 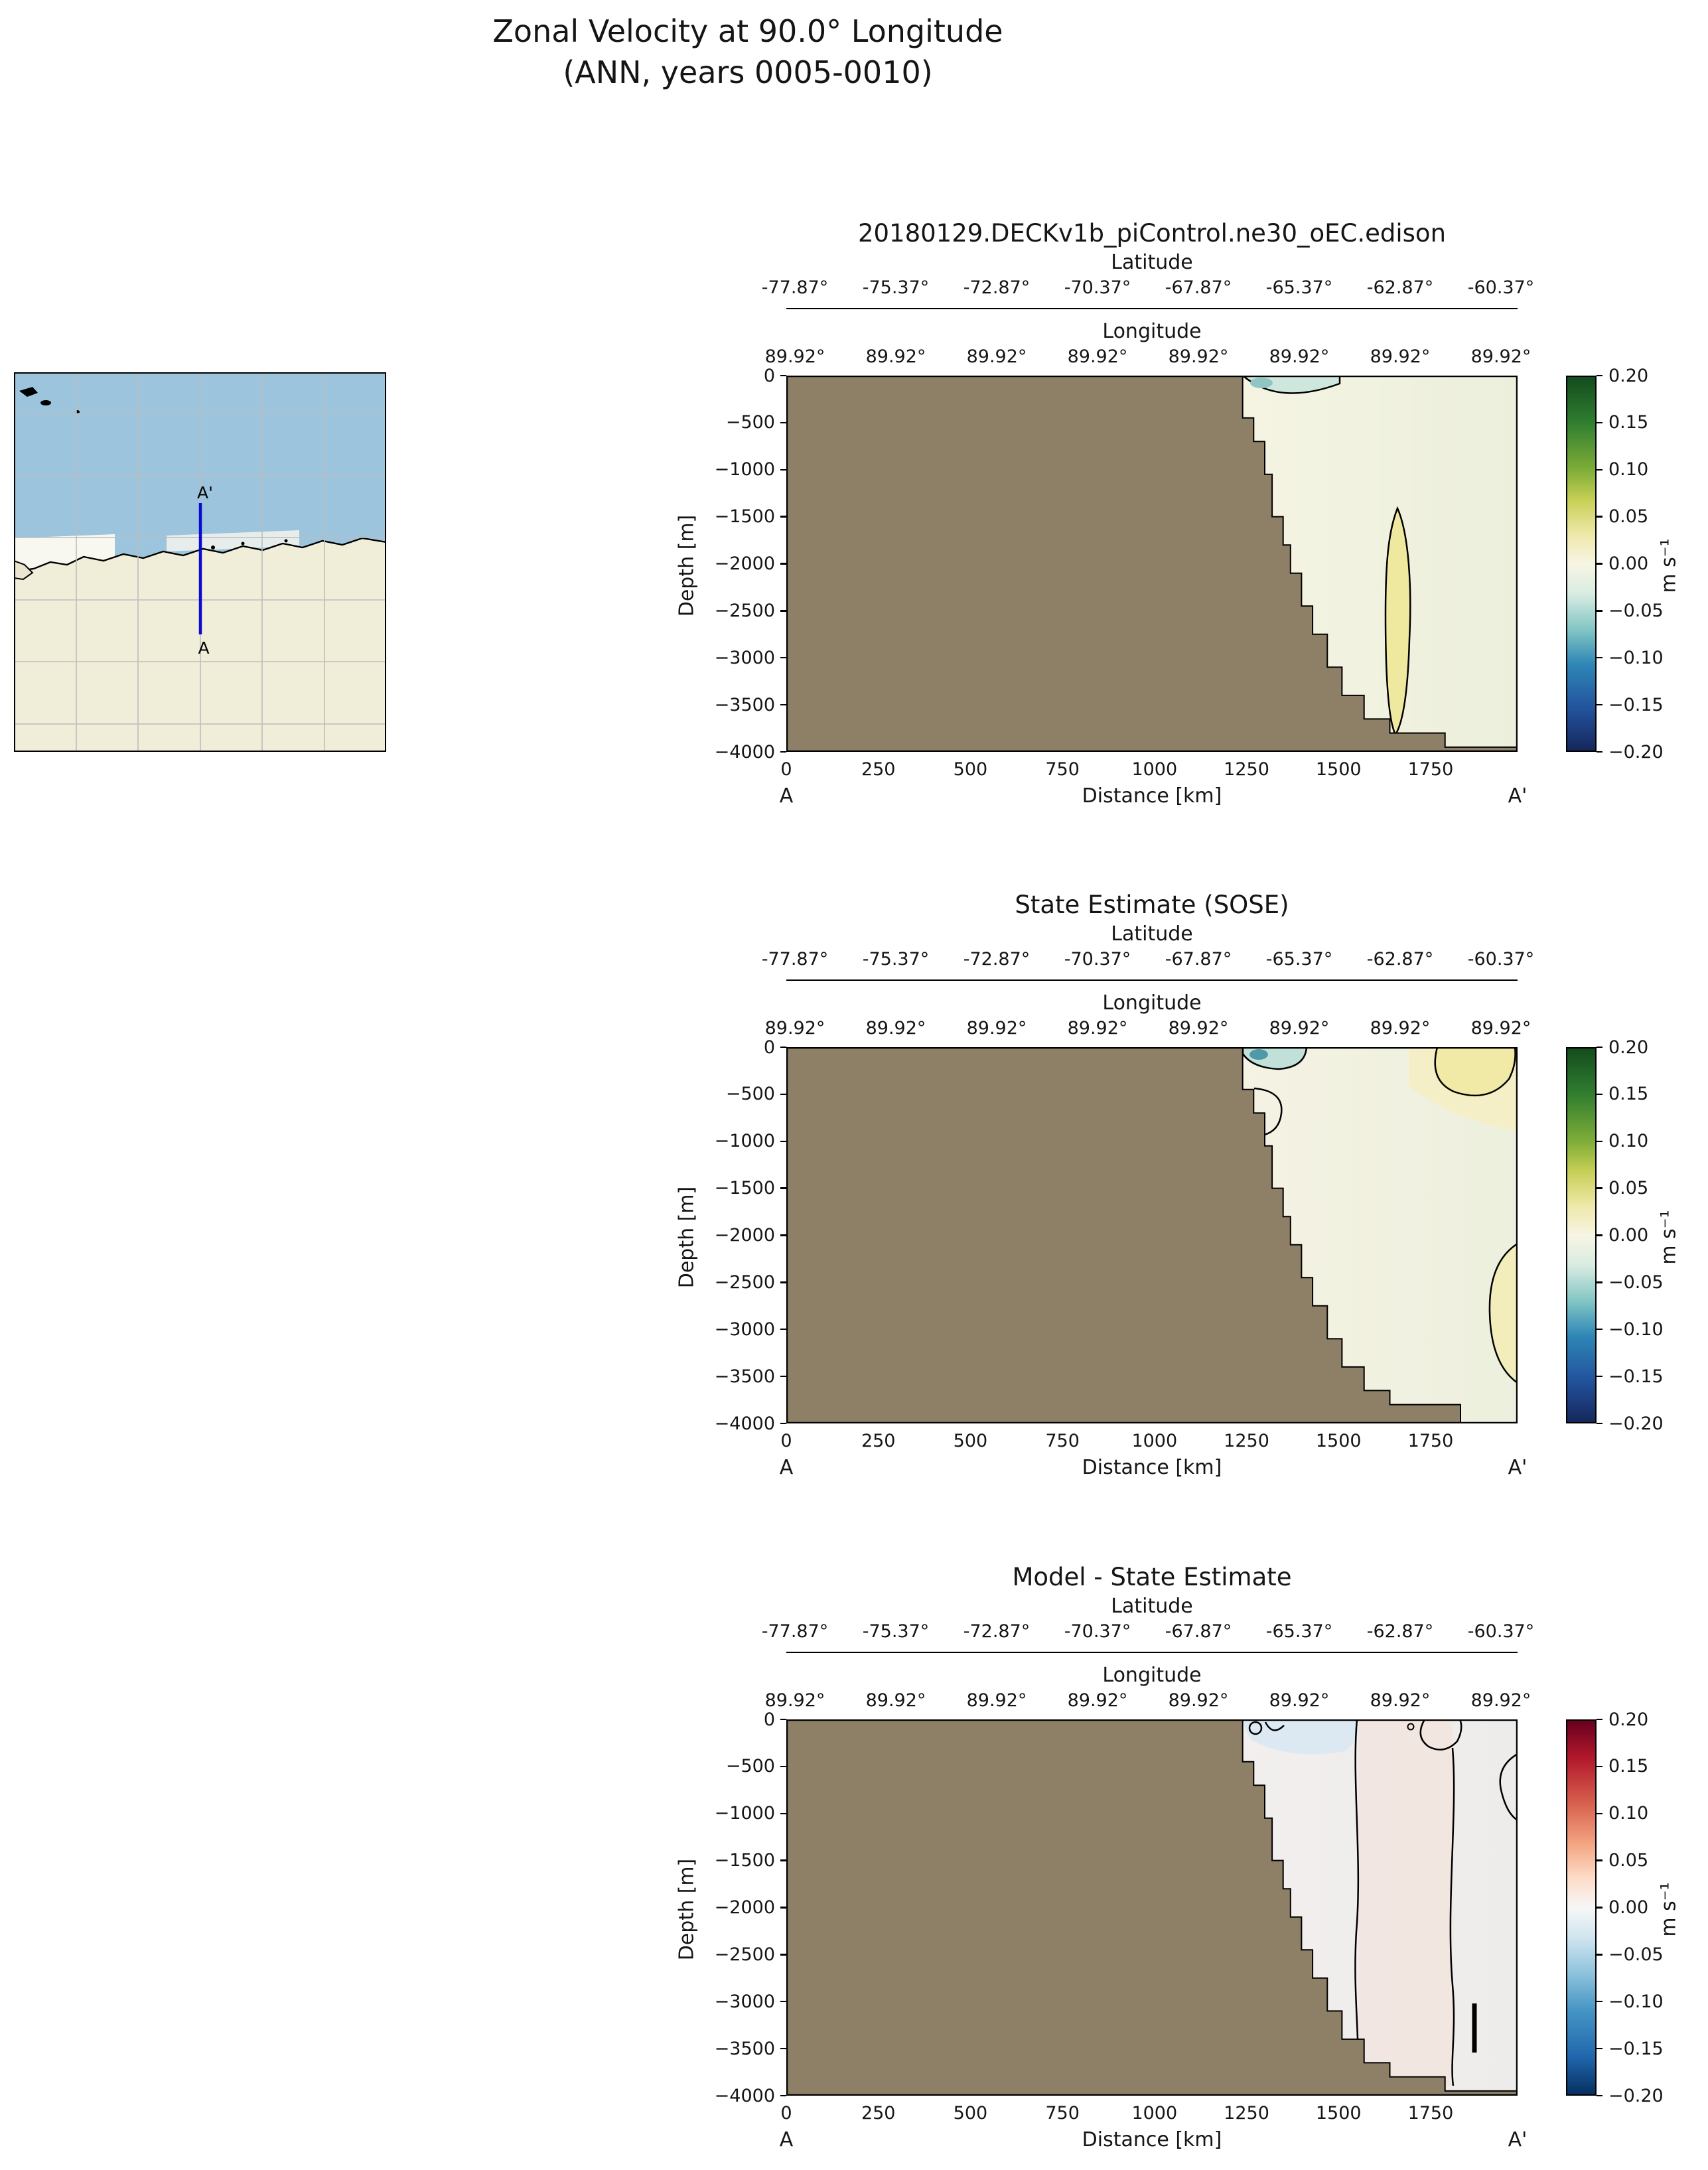 I want to click on coastline, so click(x=200, y=555).